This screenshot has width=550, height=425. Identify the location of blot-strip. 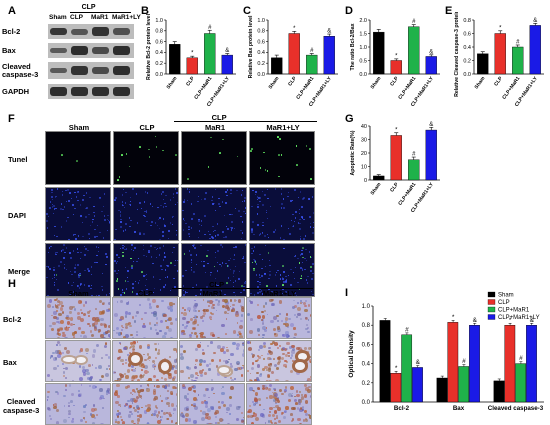
(91, 50).